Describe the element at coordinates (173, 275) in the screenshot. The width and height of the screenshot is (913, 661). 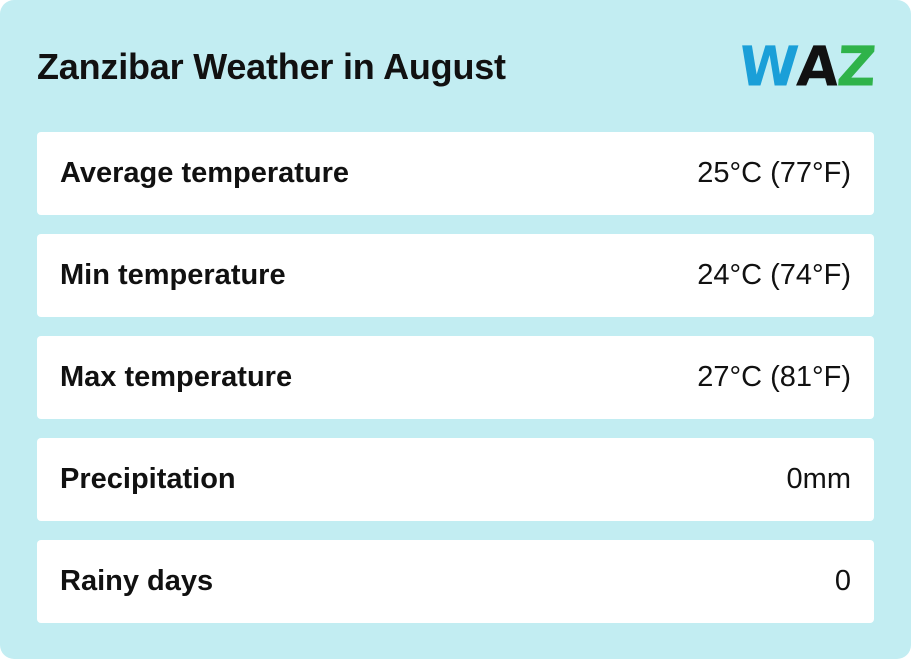
I see `stat-label: Min temperature` at that location.